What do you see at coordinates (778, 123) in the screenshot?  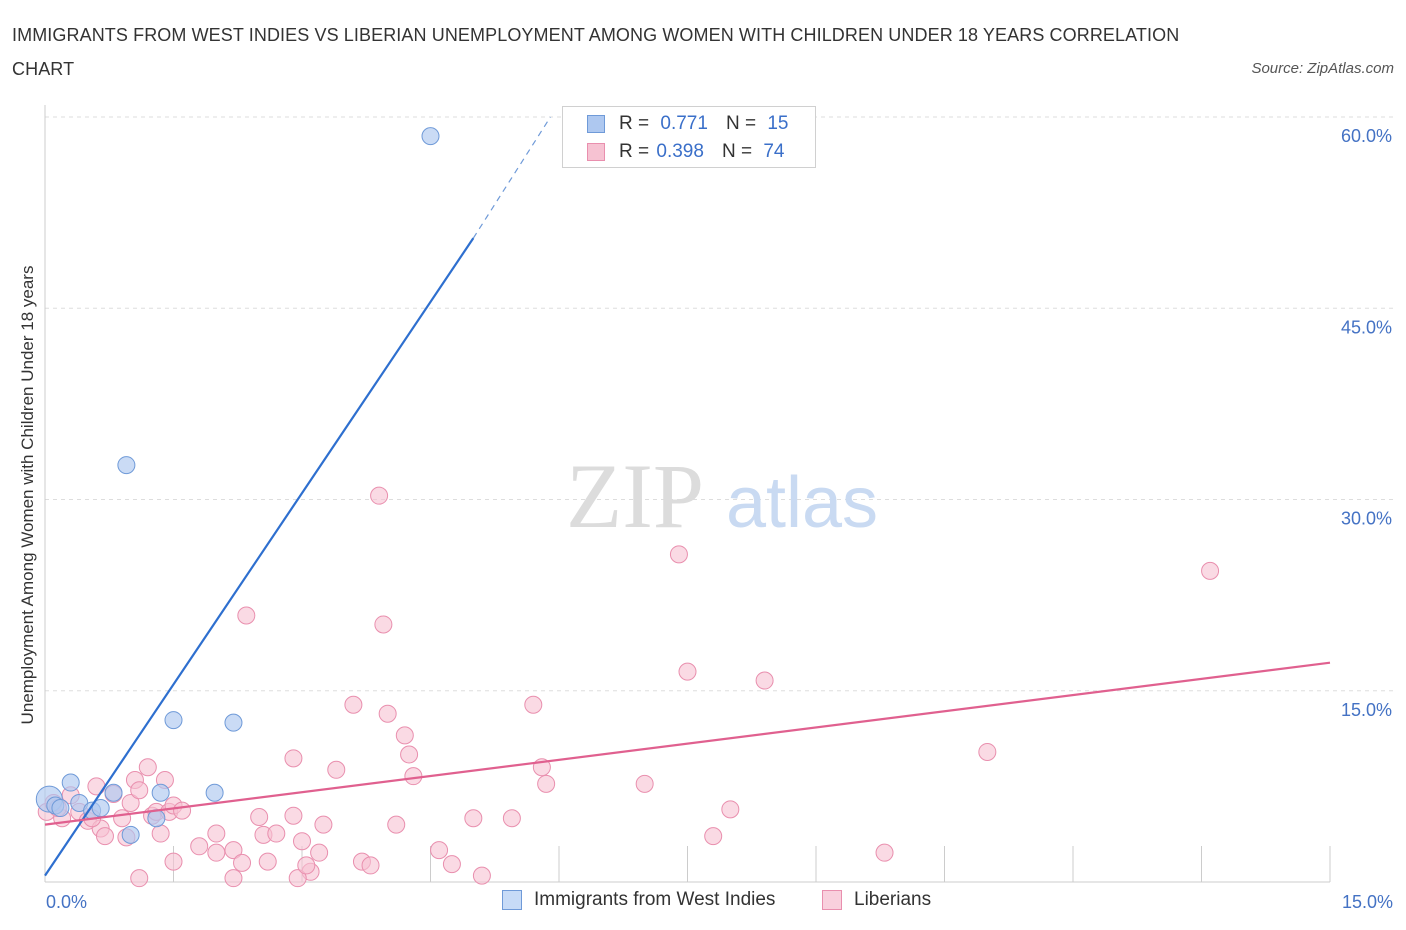 I see `legend-n-value: 15` at bounding box center [778, 123].